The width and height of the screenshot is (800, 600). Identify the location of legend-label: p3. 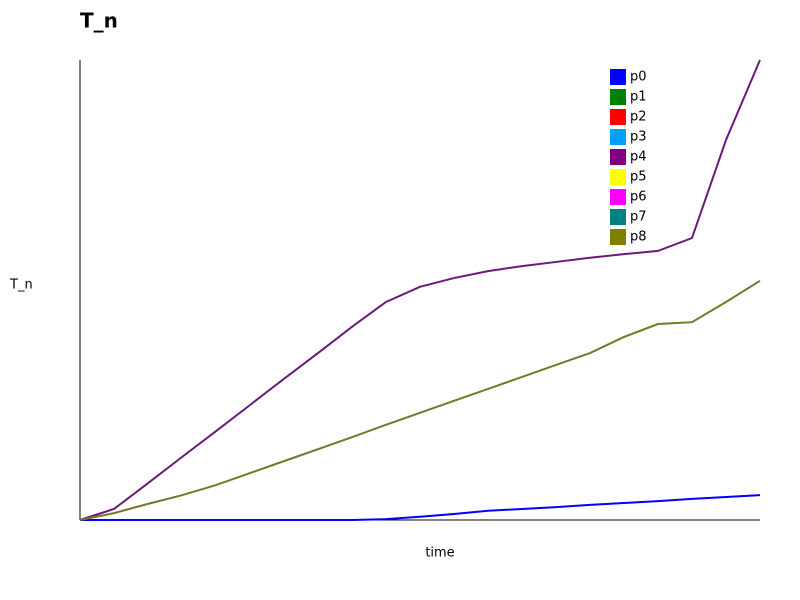
(638, 137).